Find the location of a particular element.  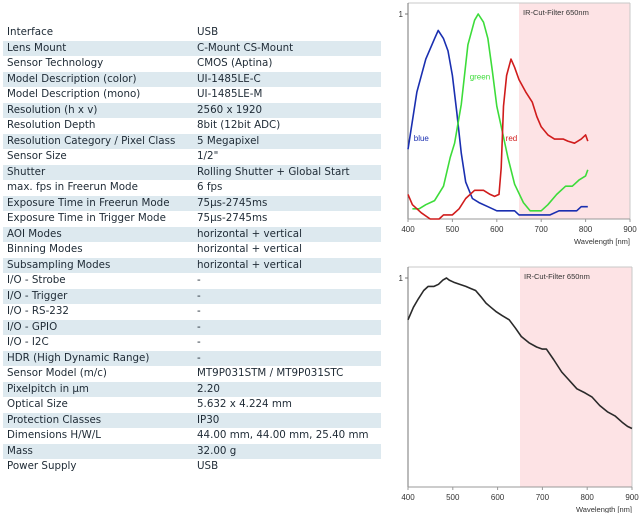

spec-row: Model Description (color) UI-1485LE-C is located at coordinates (192, 79).